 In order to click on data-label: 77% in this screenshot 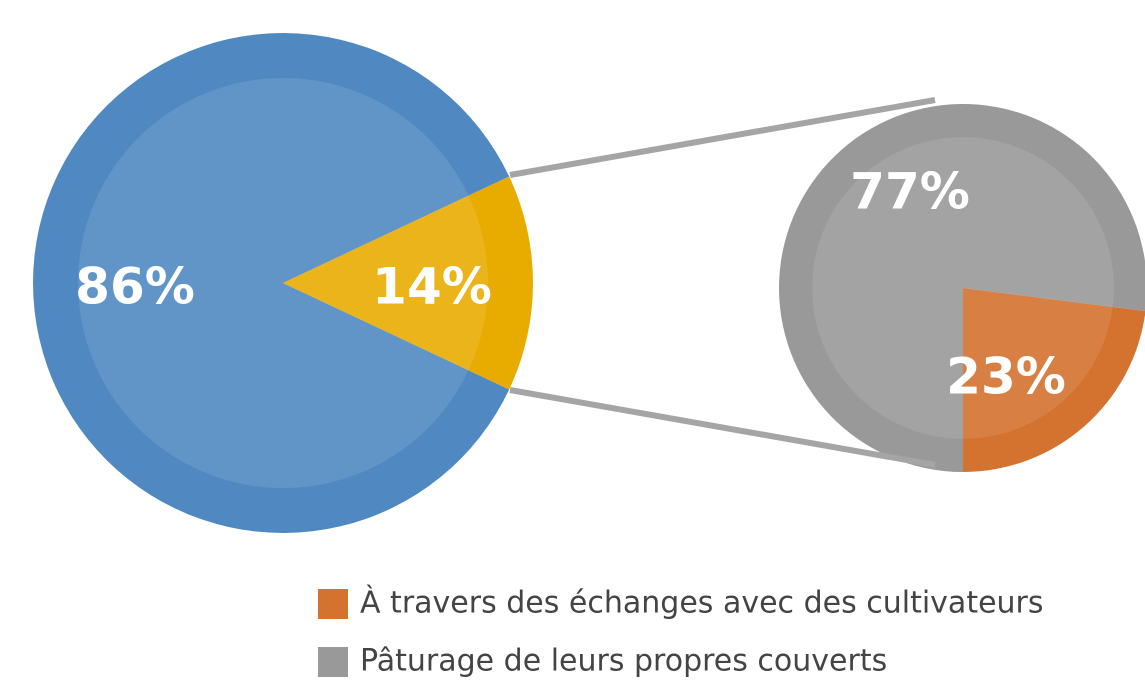, I will do `click(910, 192)`.